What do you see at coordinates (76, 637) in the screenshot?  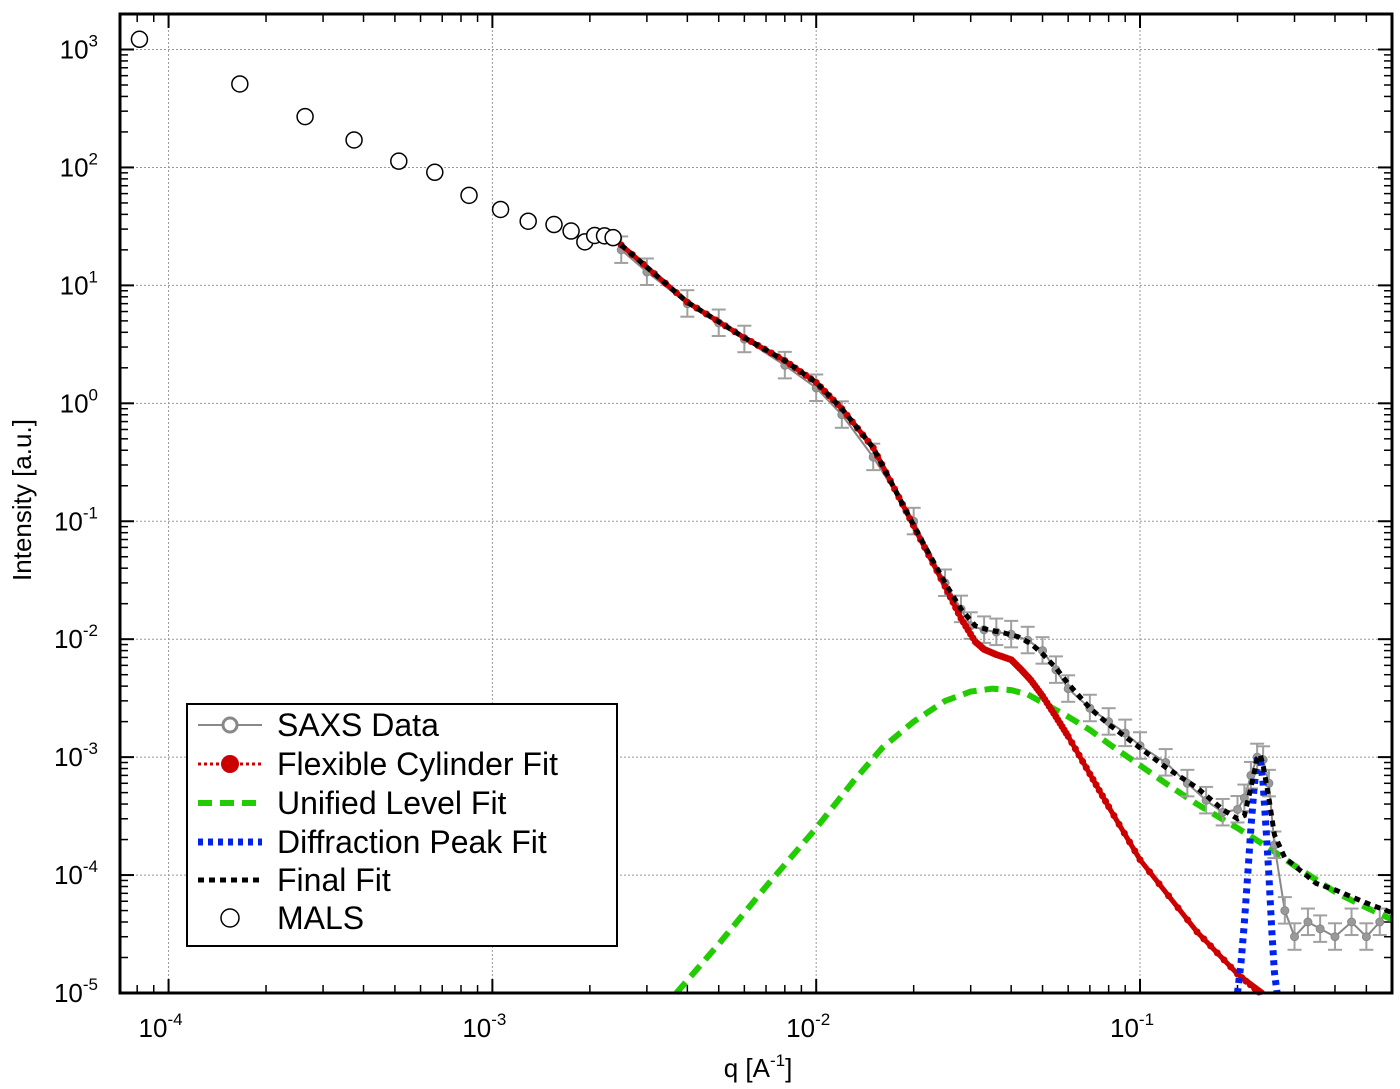 I see `y-tick-label: 10⁻²` at bounding box center [76, 637].